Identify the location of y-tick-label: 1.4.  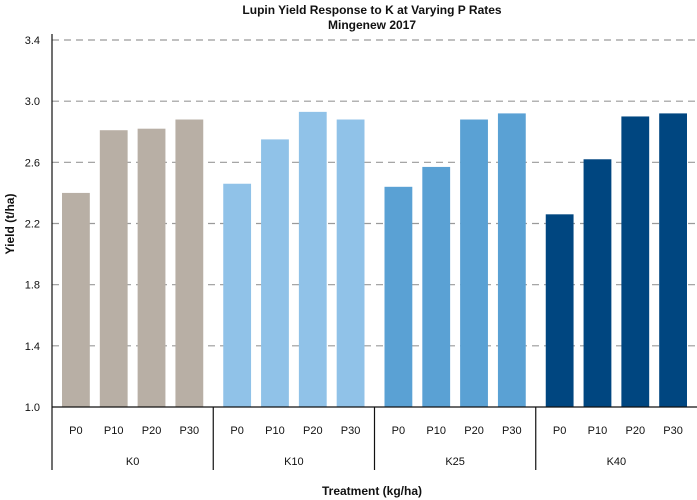
(32, 347).